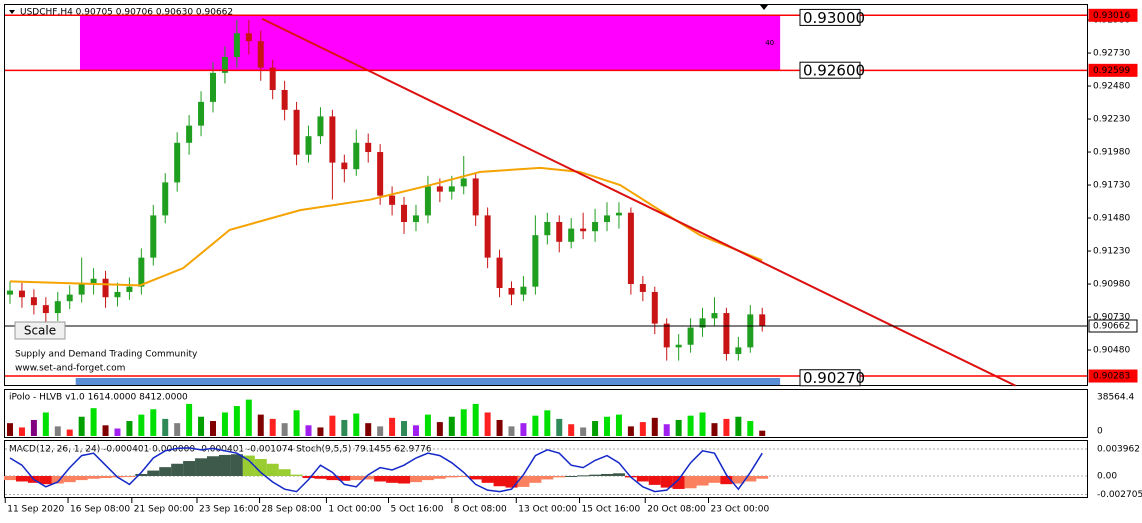 This screenshot has width=1142, height=523. Describe the element at coordinates (1111, 54) in the screenshot. I see `y-tick-label: 0.92730` at that location.